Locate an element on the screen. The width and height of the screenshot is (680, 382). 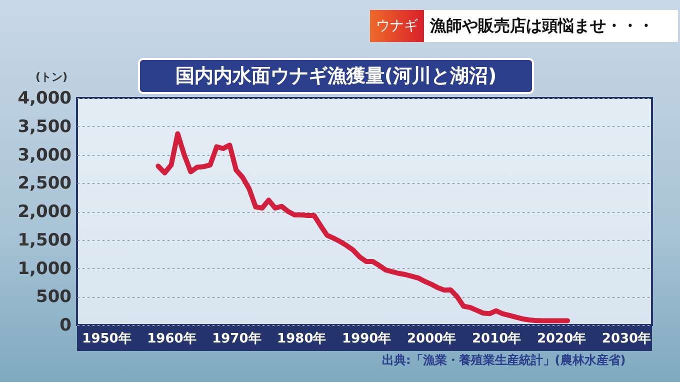
y-tick-label: 2,000 is located at coordinates (45, 212).